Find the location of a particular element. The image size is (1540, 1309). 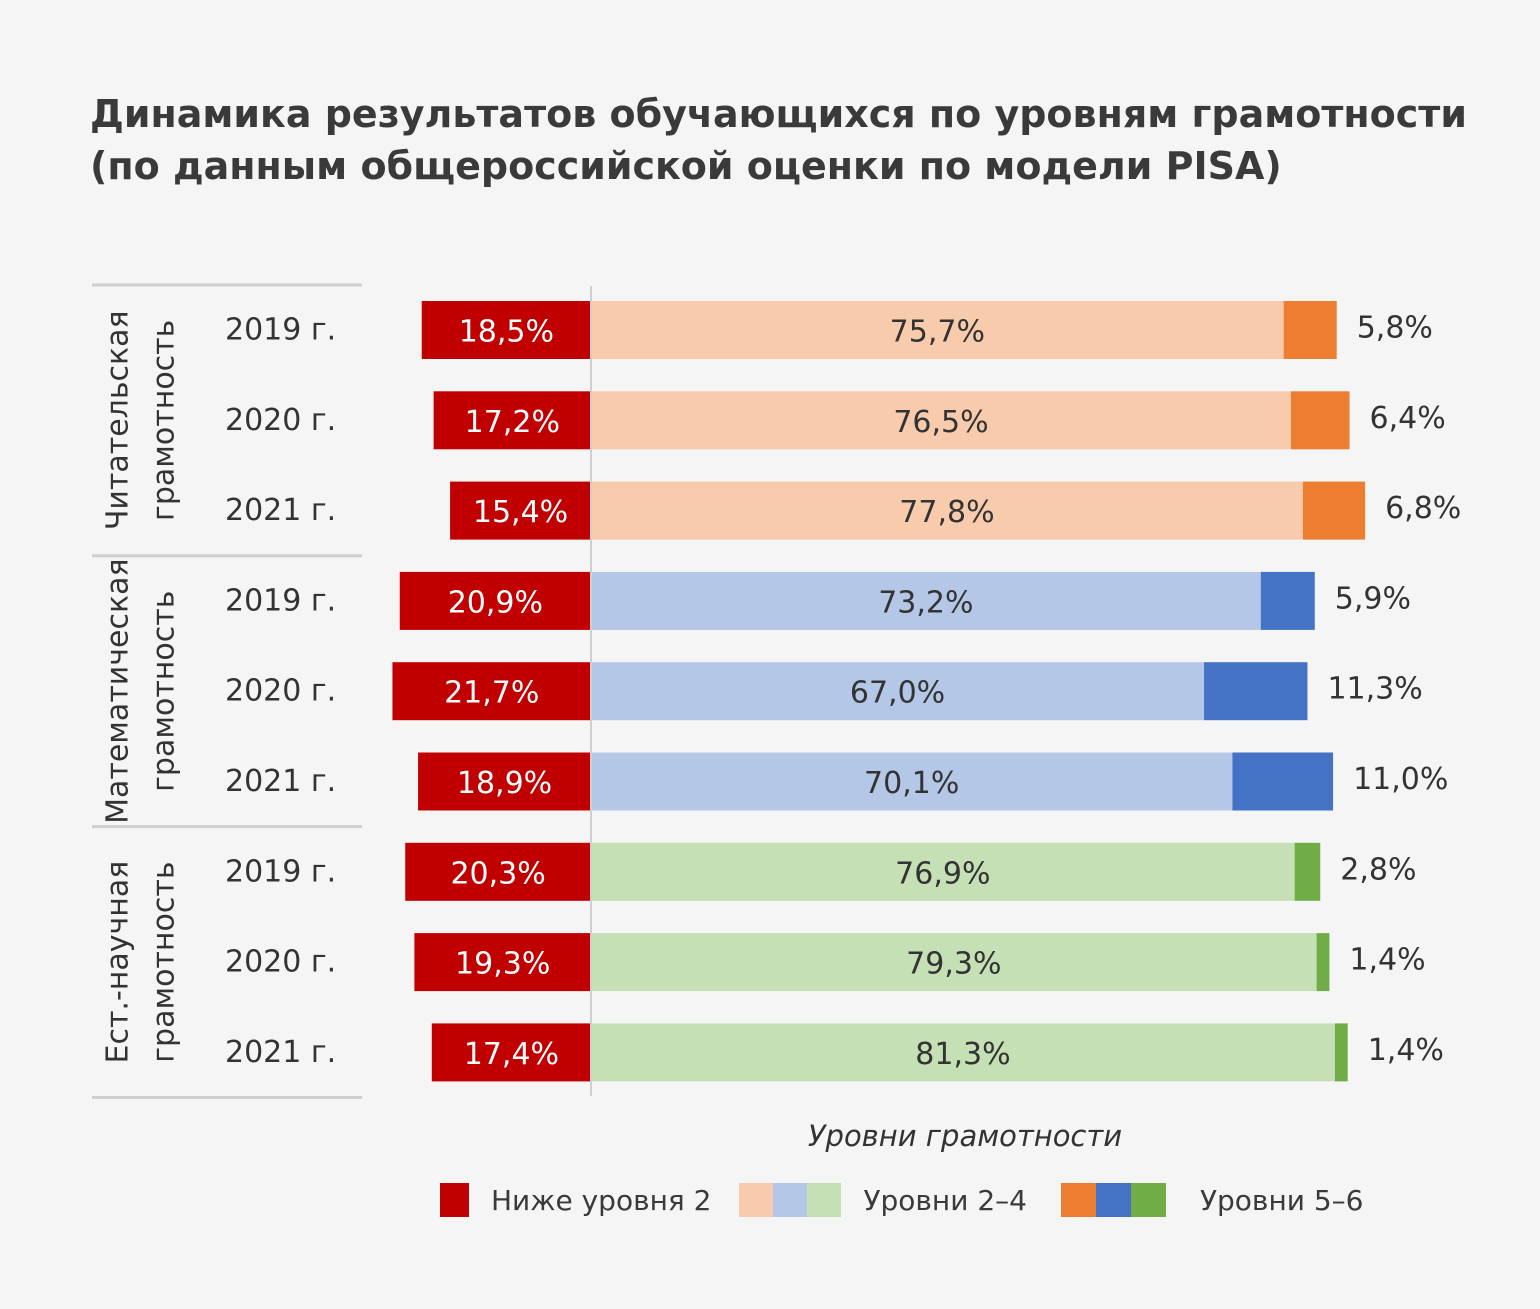

legend-swatch-below is located at coordinates (454, 1200).